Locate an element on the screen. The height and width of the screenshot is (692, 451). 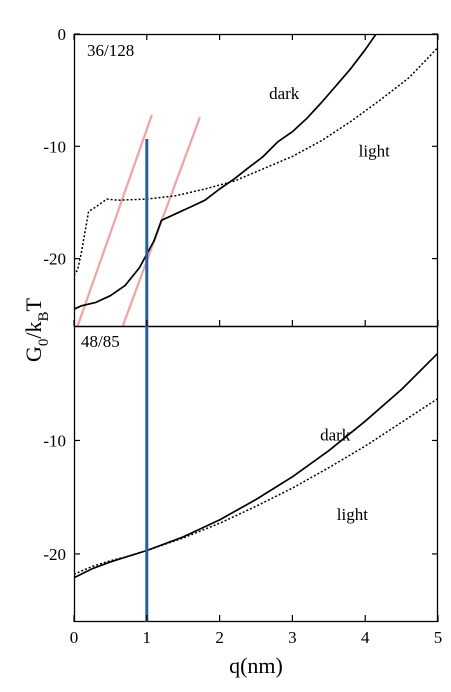
y-axis-label: G0/kBT is located at coordinates (36, 329).